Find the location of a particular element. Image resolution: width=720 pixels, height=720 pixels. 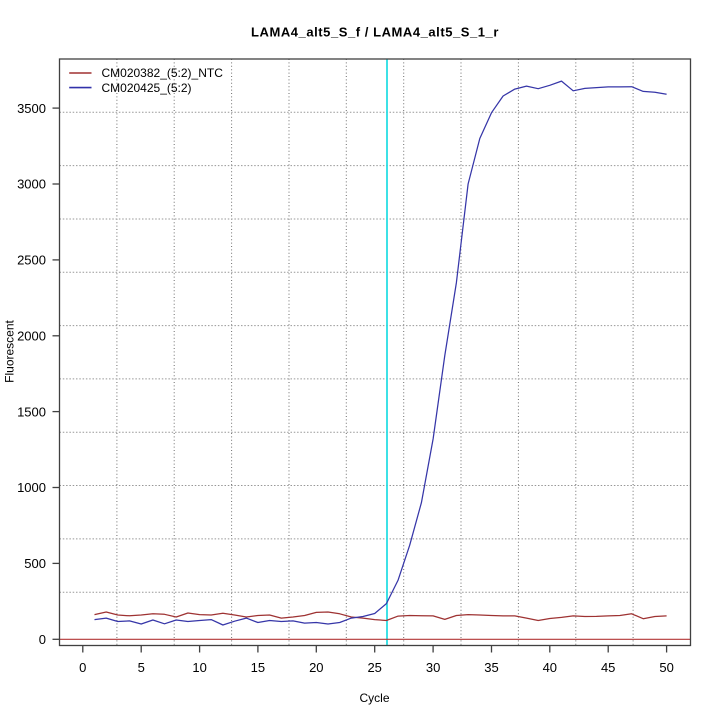

svg-text: 45 is located at coordinates (608, 667).